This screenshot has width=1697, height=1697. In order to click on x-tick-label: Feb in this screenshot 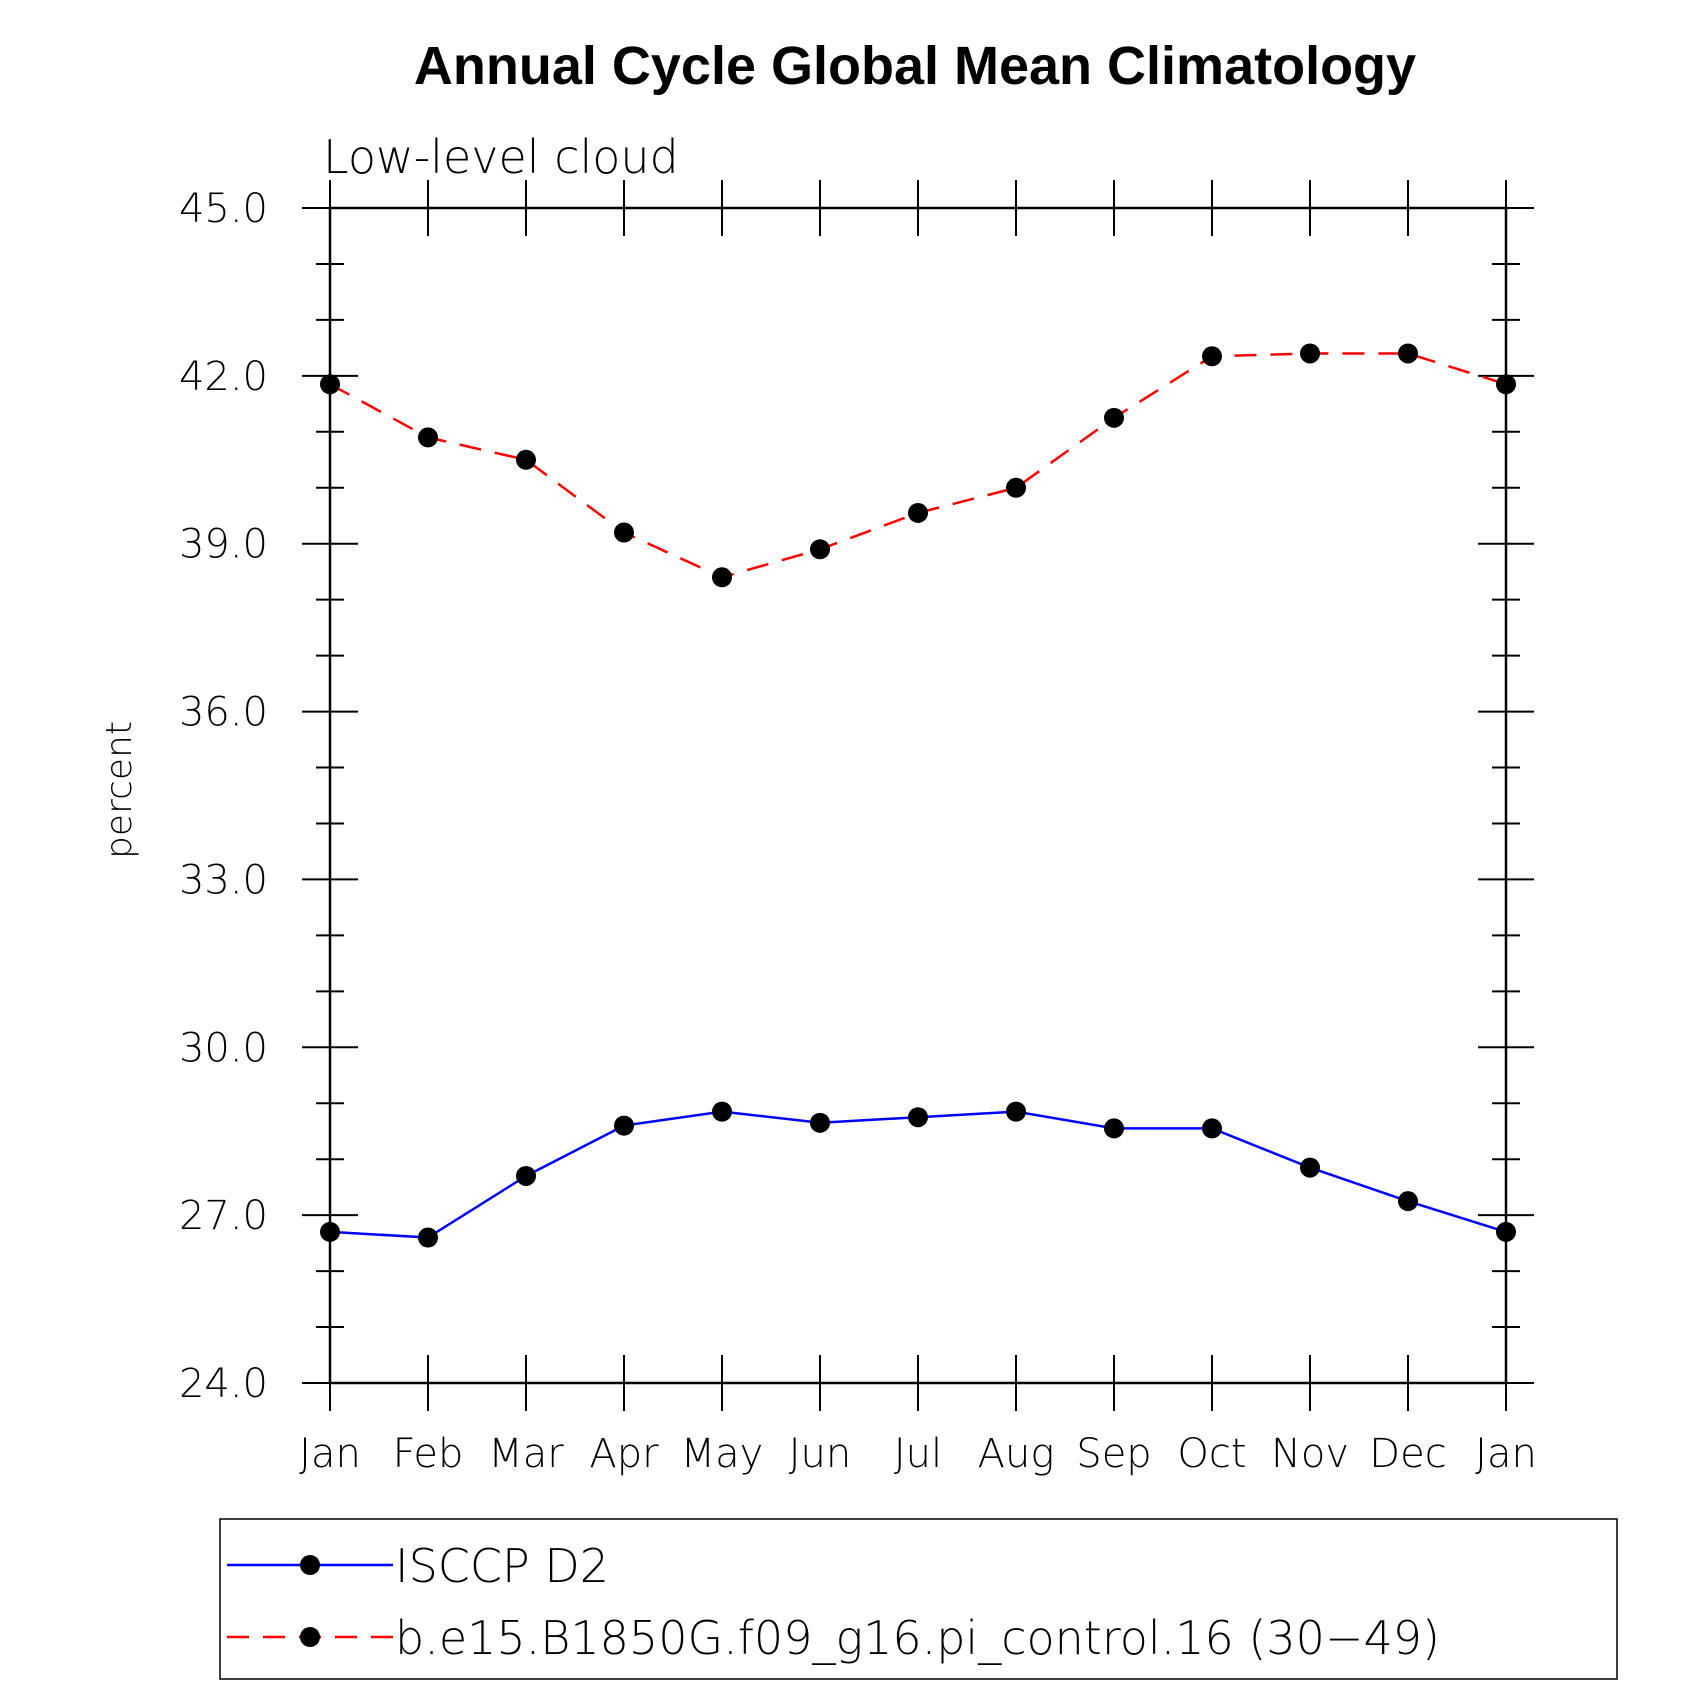, I will do `click(428, 1454)`.